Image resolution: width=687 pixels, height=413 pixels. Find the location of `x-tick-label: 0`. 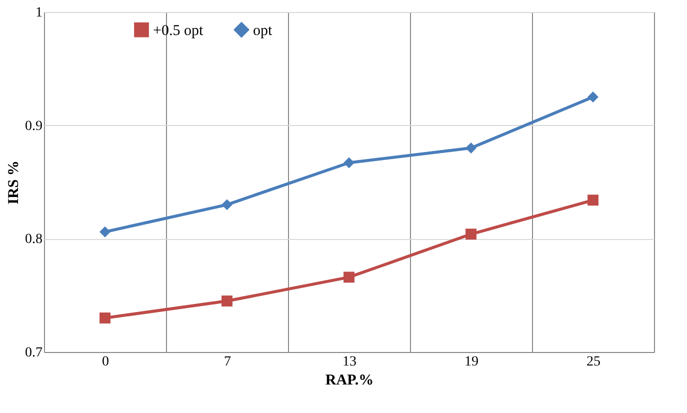

x-tick-label: 0 is located at coordinates (105, 362).